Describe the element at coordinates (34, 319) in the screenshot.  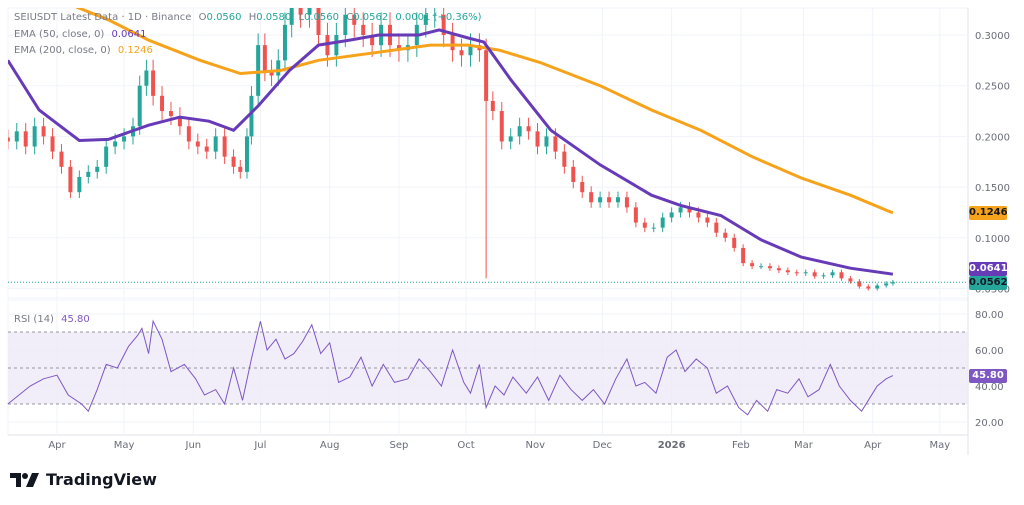
I see `rsi-label: RSI (14)` at that location.